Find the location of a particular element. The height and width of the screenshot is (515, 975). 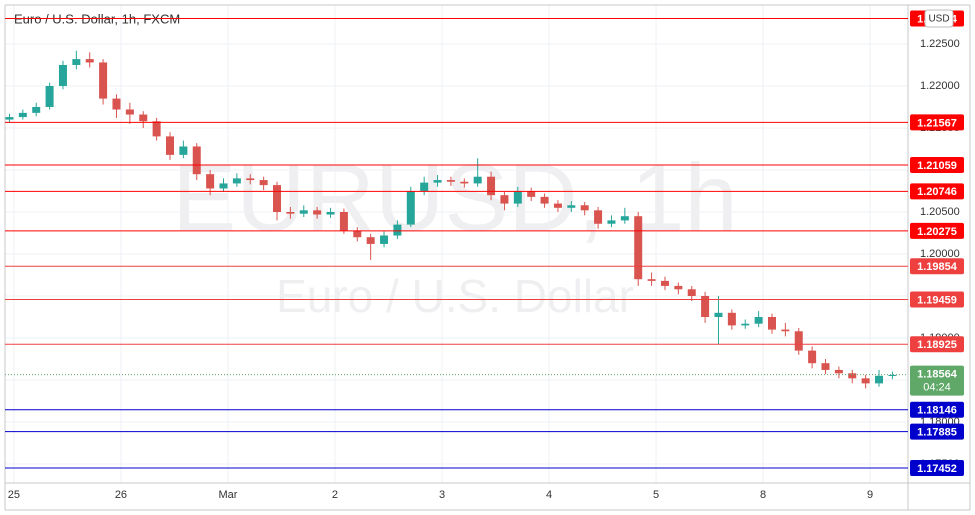

x-tick-label: 5 is located at coordinates (656, 495).